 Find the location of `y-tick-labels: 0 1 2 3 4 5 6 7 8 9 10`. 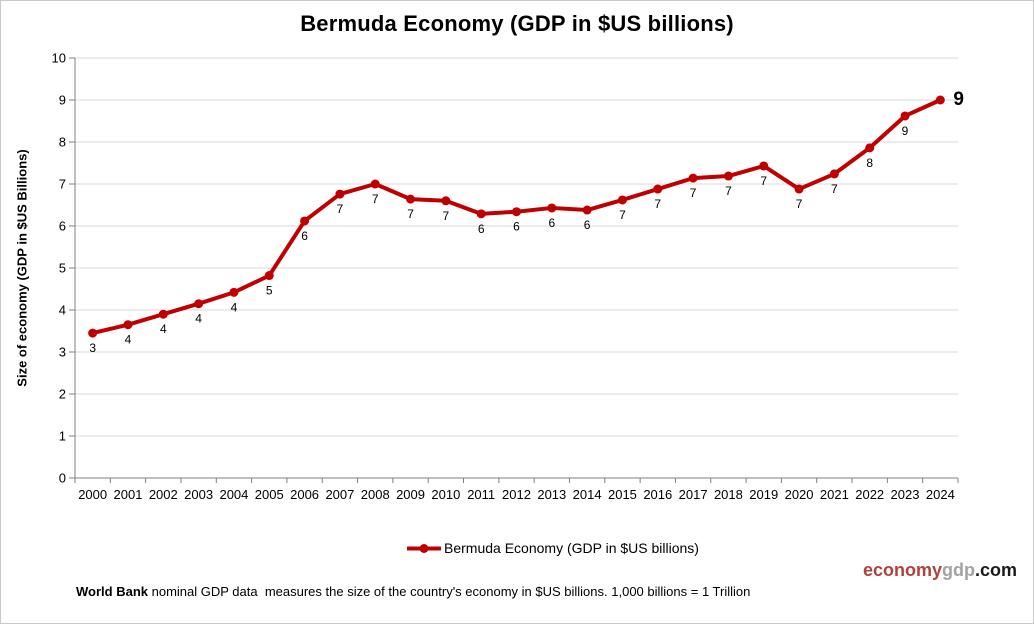

y-tick-labels: 0 1 2 3 4 5 6 7 8 9 10 is located at coordinates (59, 268).